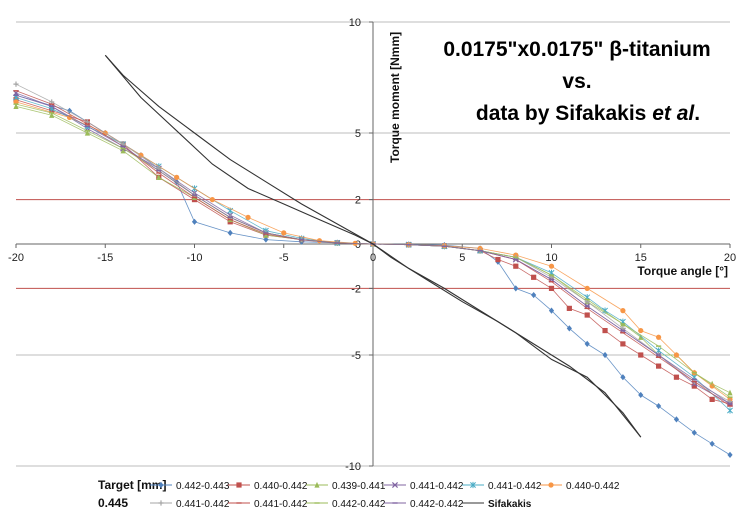 The height and width of the screenshot is (527, 747). Describe the element at coordinates (16, 258) in the screenshot. I see `x-tick-label: -20` at that location.